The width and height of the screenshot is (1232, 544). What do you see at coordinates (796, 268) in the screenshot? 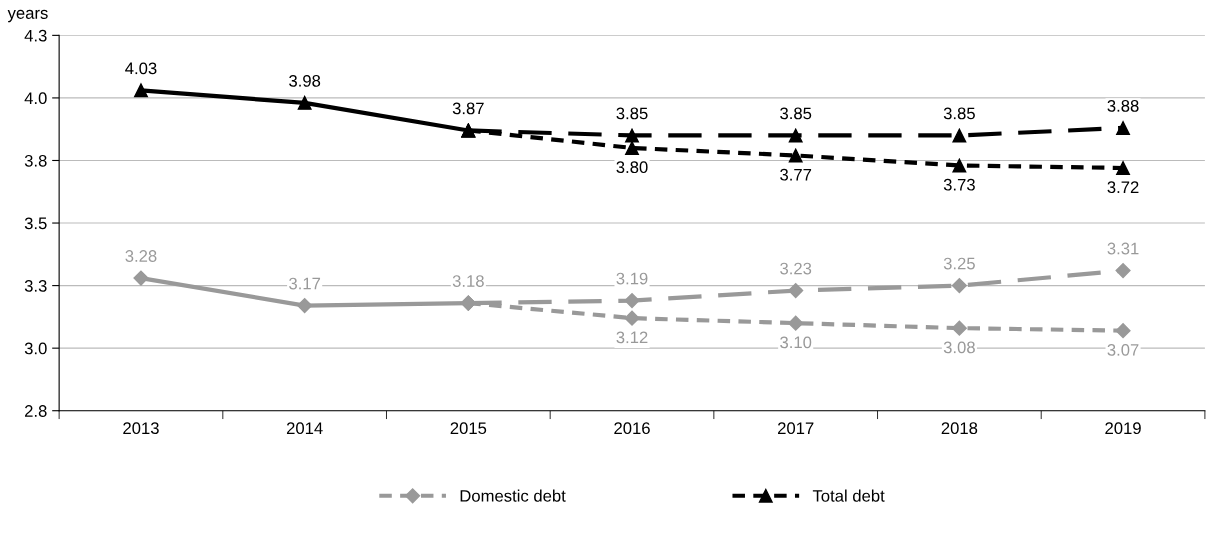
I see `data-label: 3.23` at bounding box center [796, 268].